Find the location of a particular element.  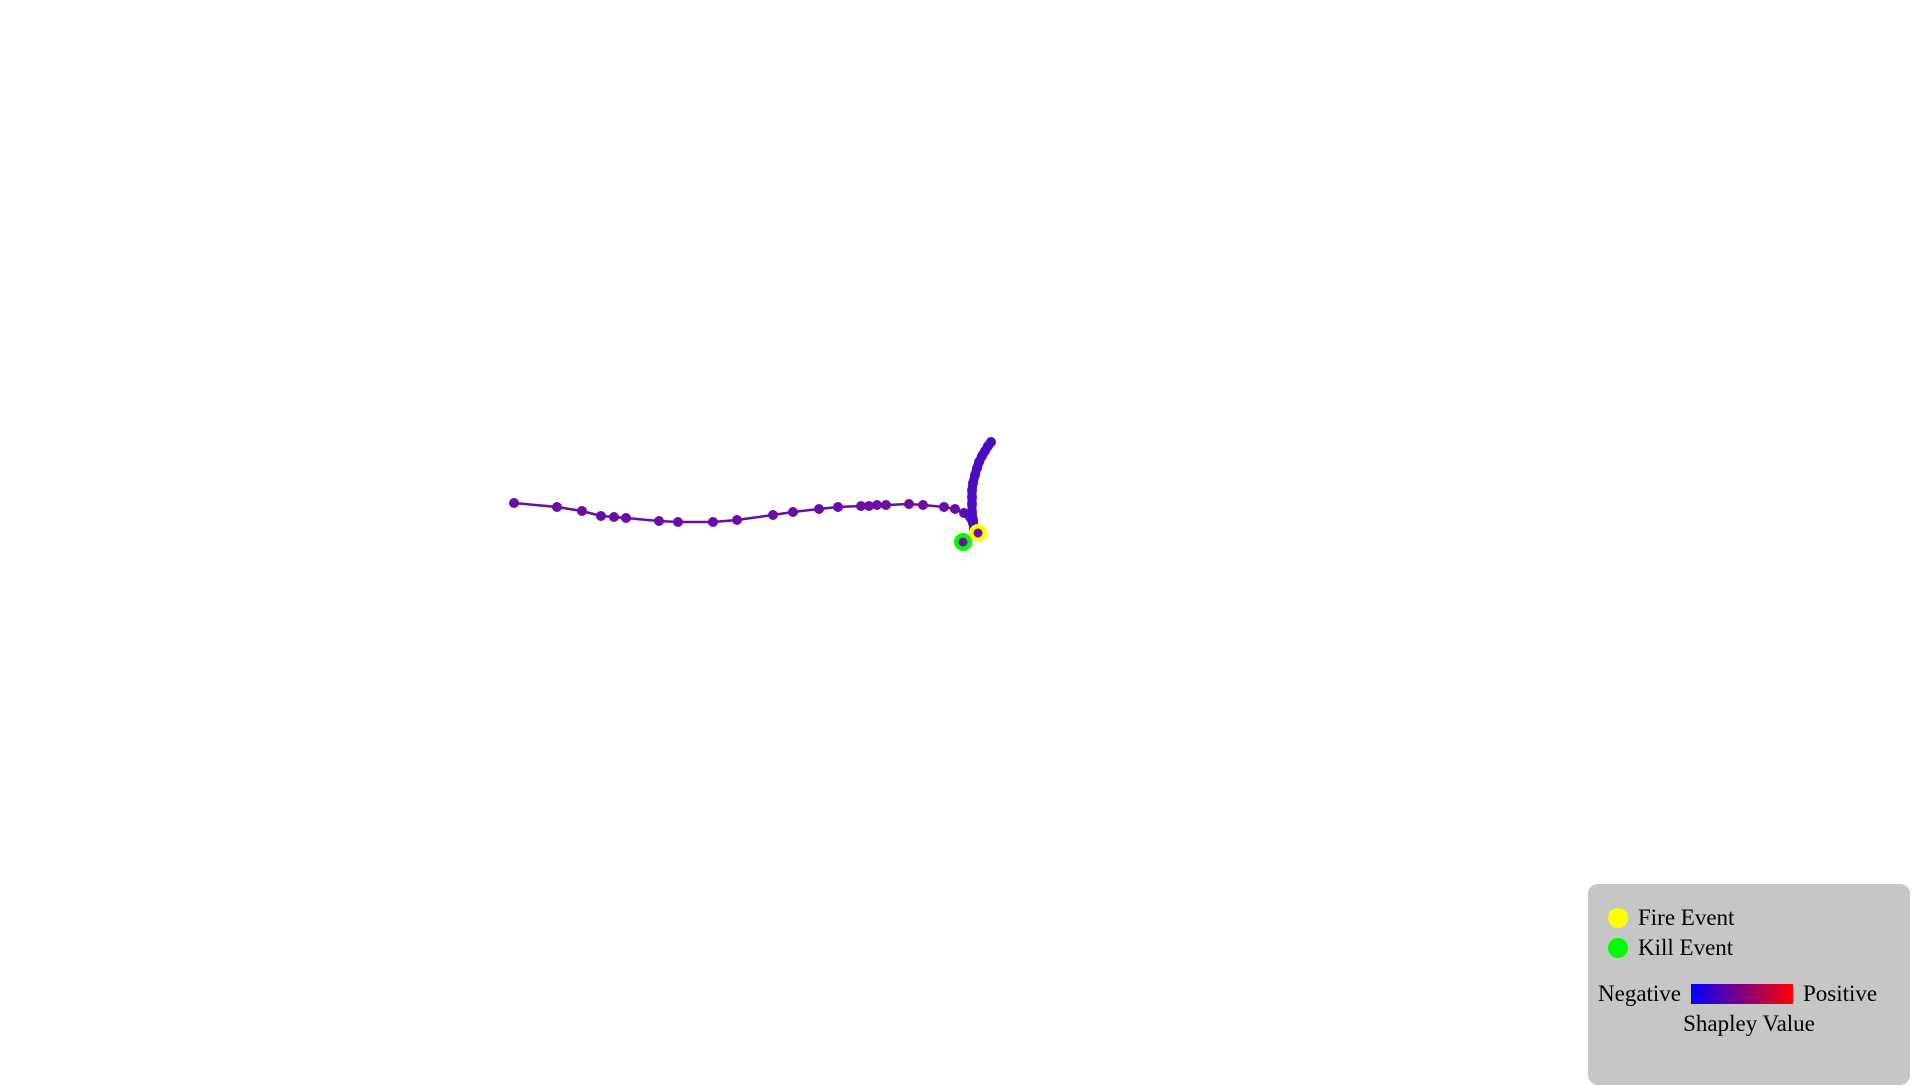

event-markers is located at coordinates (970, 537).